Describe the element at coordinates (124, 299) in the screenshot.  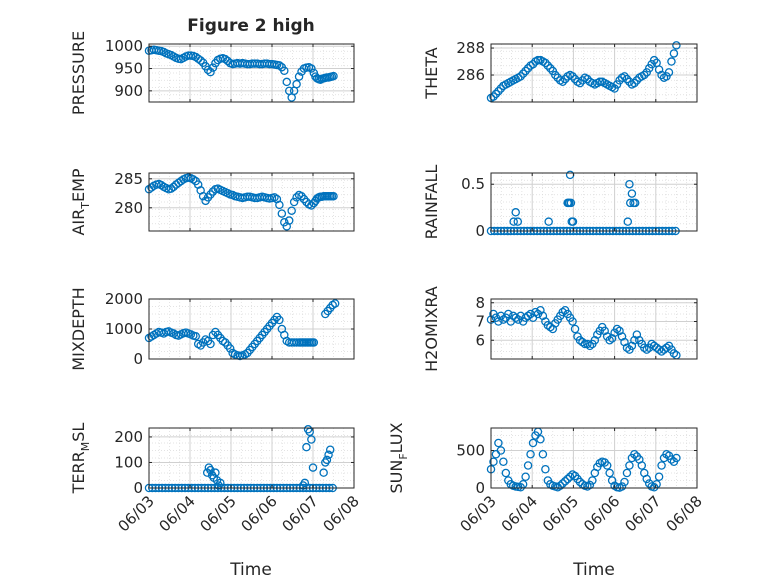
I see `y-tick-label: 2000` at that location.